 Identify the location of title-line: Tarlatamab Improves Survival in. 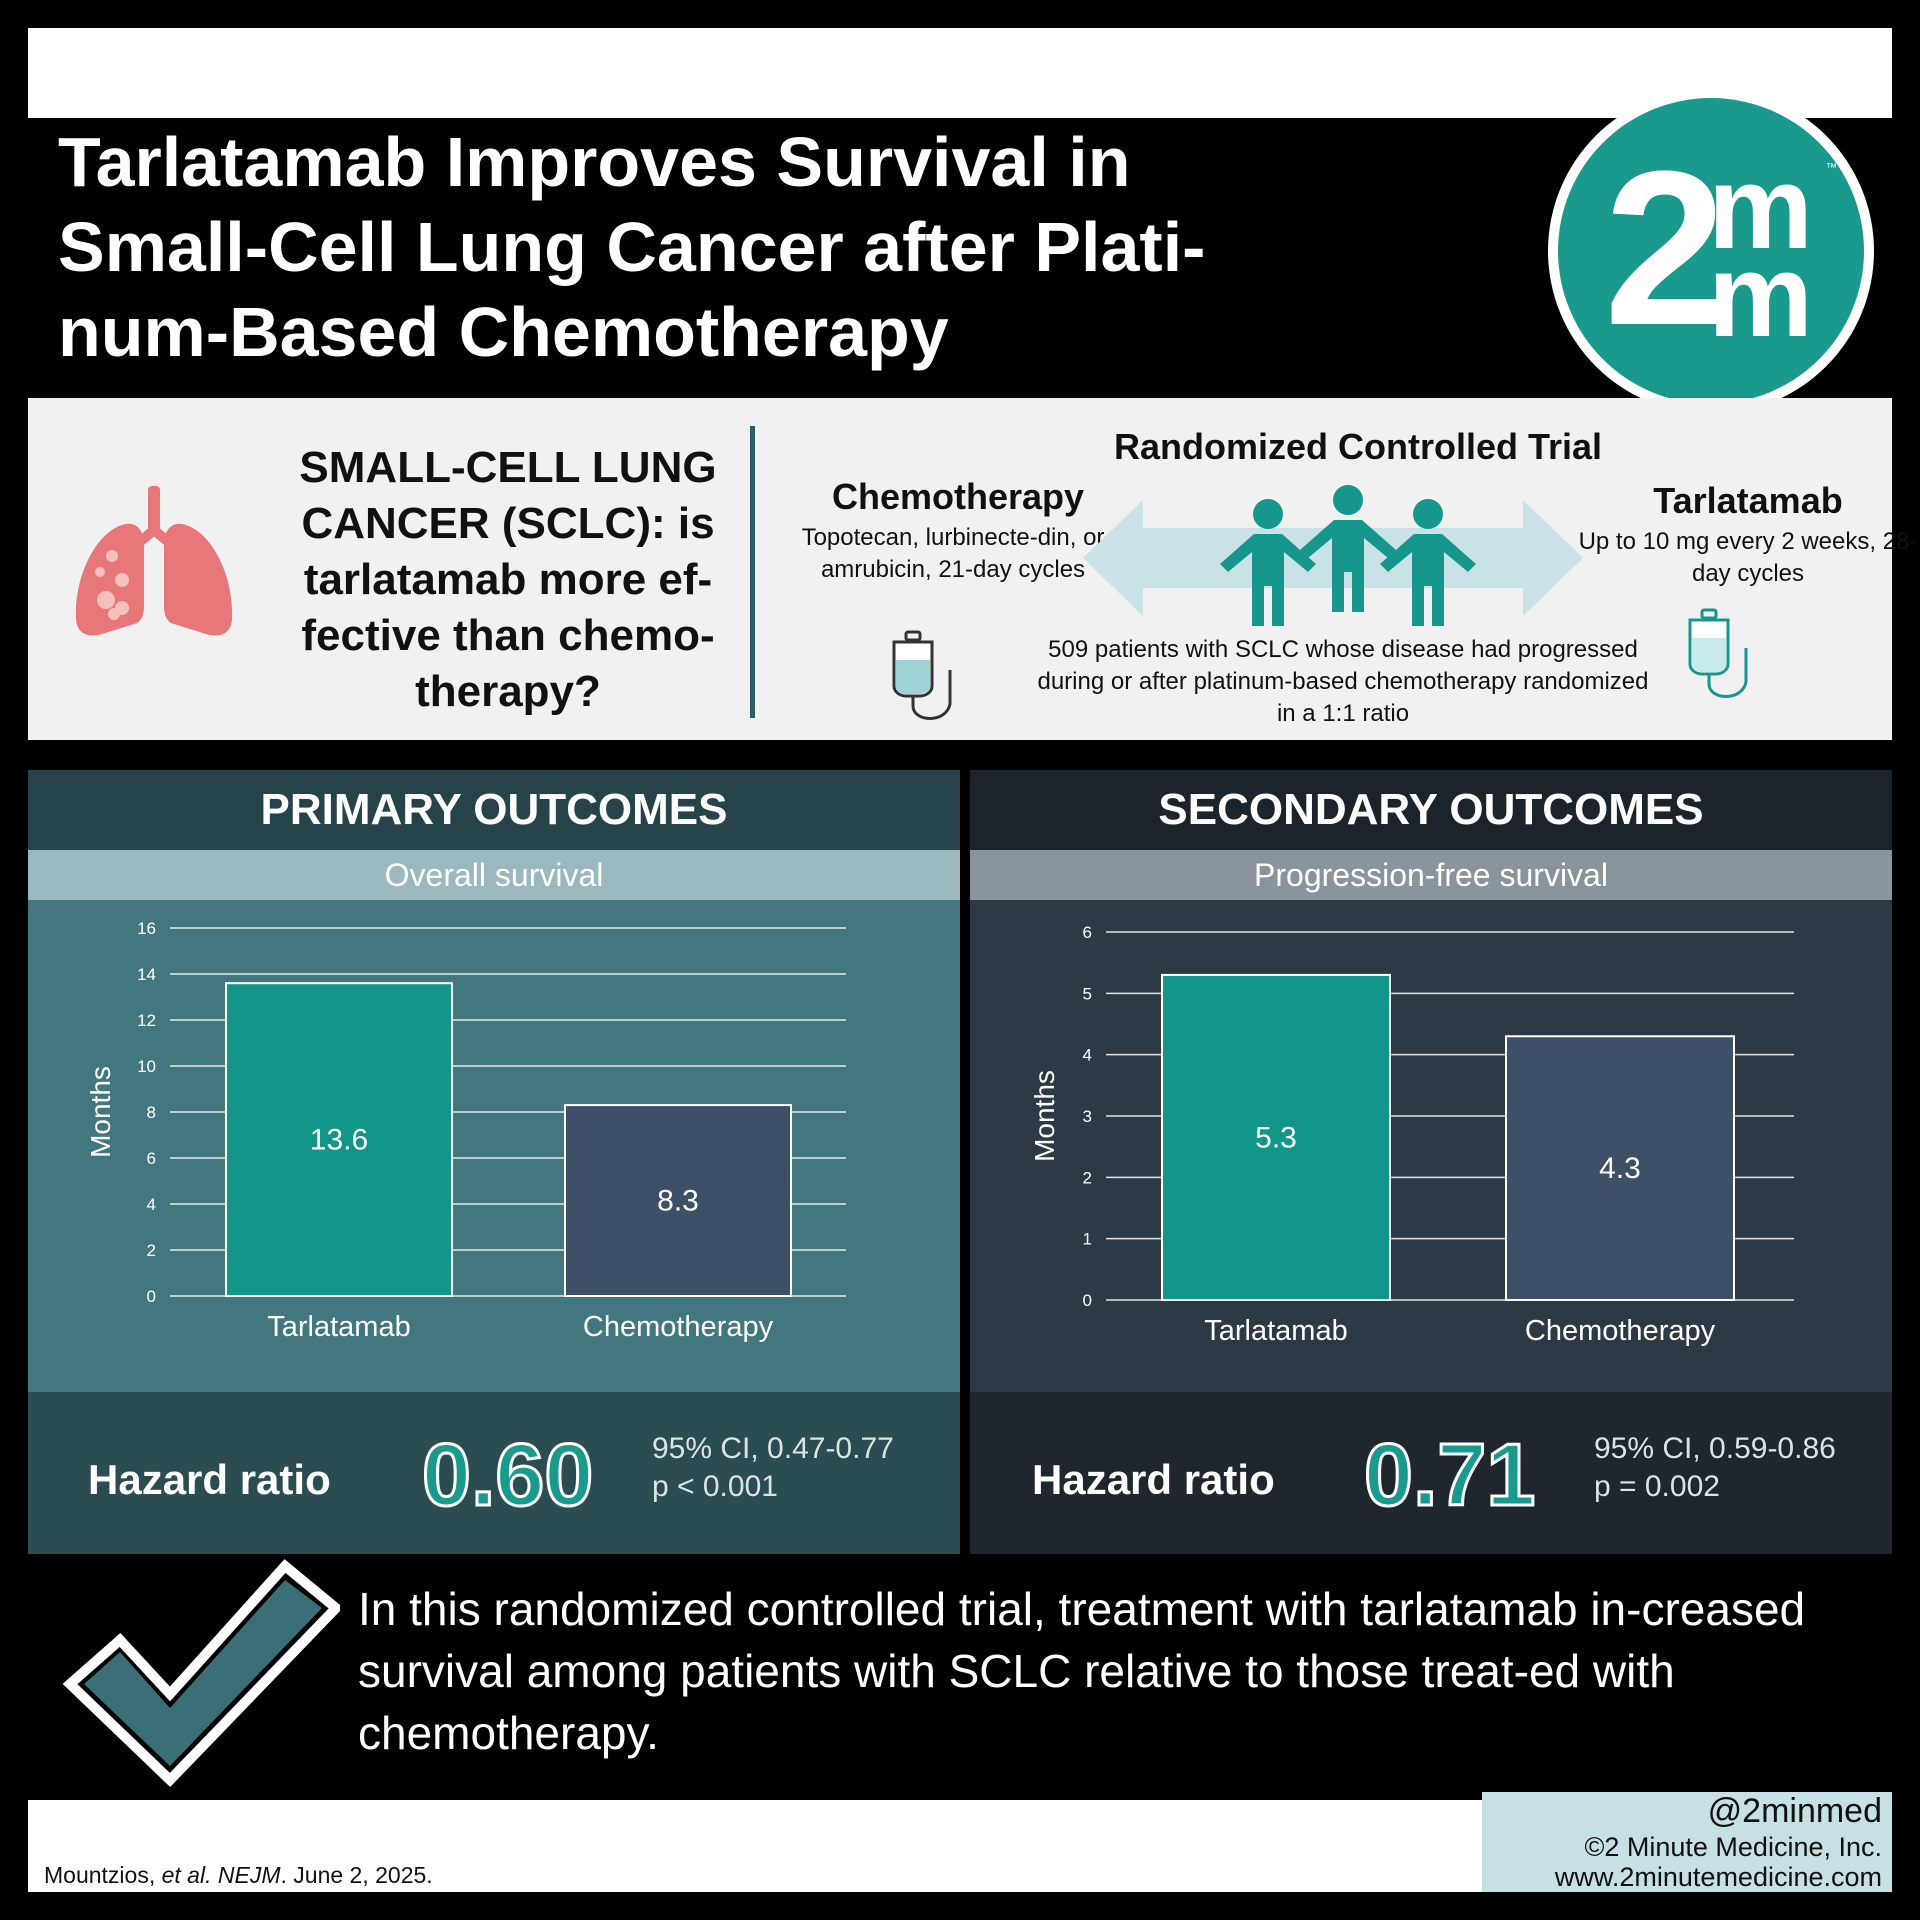
(594, 162).